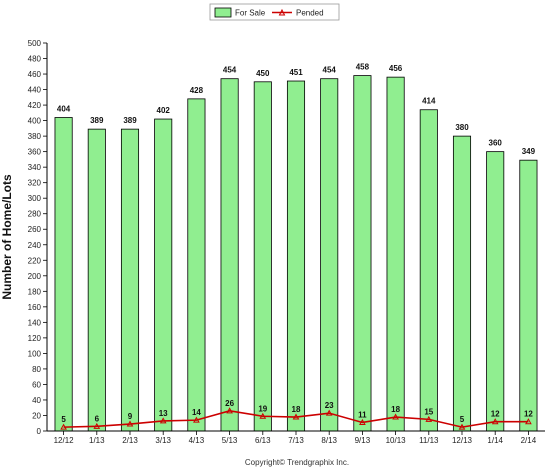  What do you see at coordinates (395, 409) in the screenshot?
I see `line-value-label: 18` at bounding box center [395, 409].